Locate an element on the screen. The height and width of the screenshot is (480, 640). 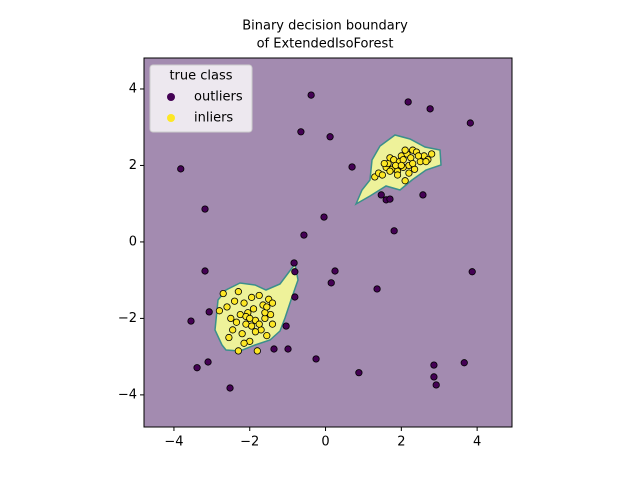
x-tick-label: 4 is located at coordinates (477, 442).